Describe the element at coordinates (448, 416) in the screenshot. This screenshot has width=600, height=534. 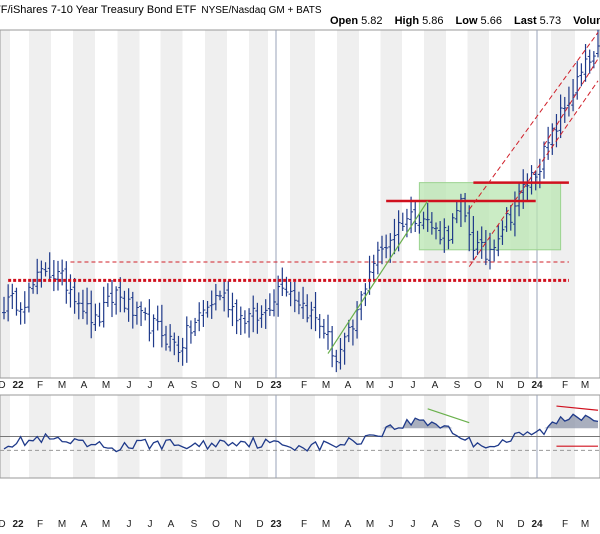
I see `oscillator-divergence-line` at that location.